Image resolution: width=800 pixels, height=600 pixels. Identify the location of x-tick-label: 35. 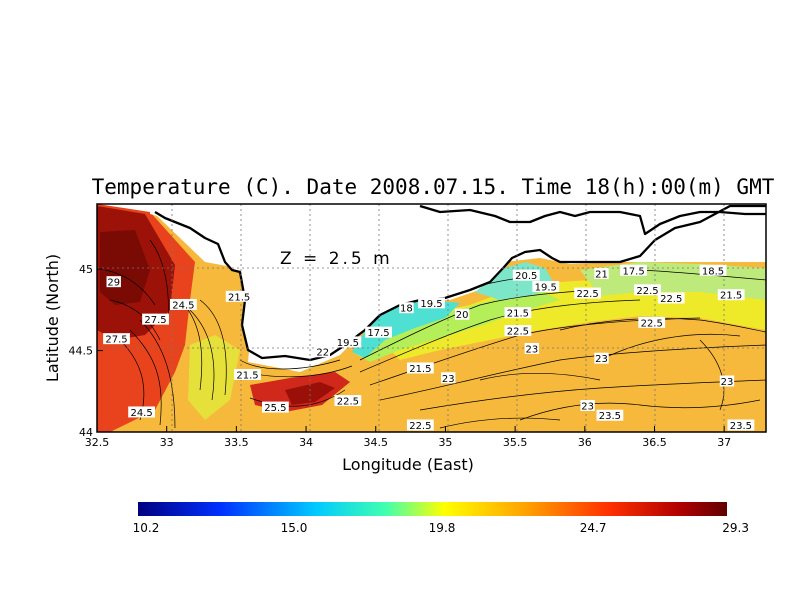
(445, 442).